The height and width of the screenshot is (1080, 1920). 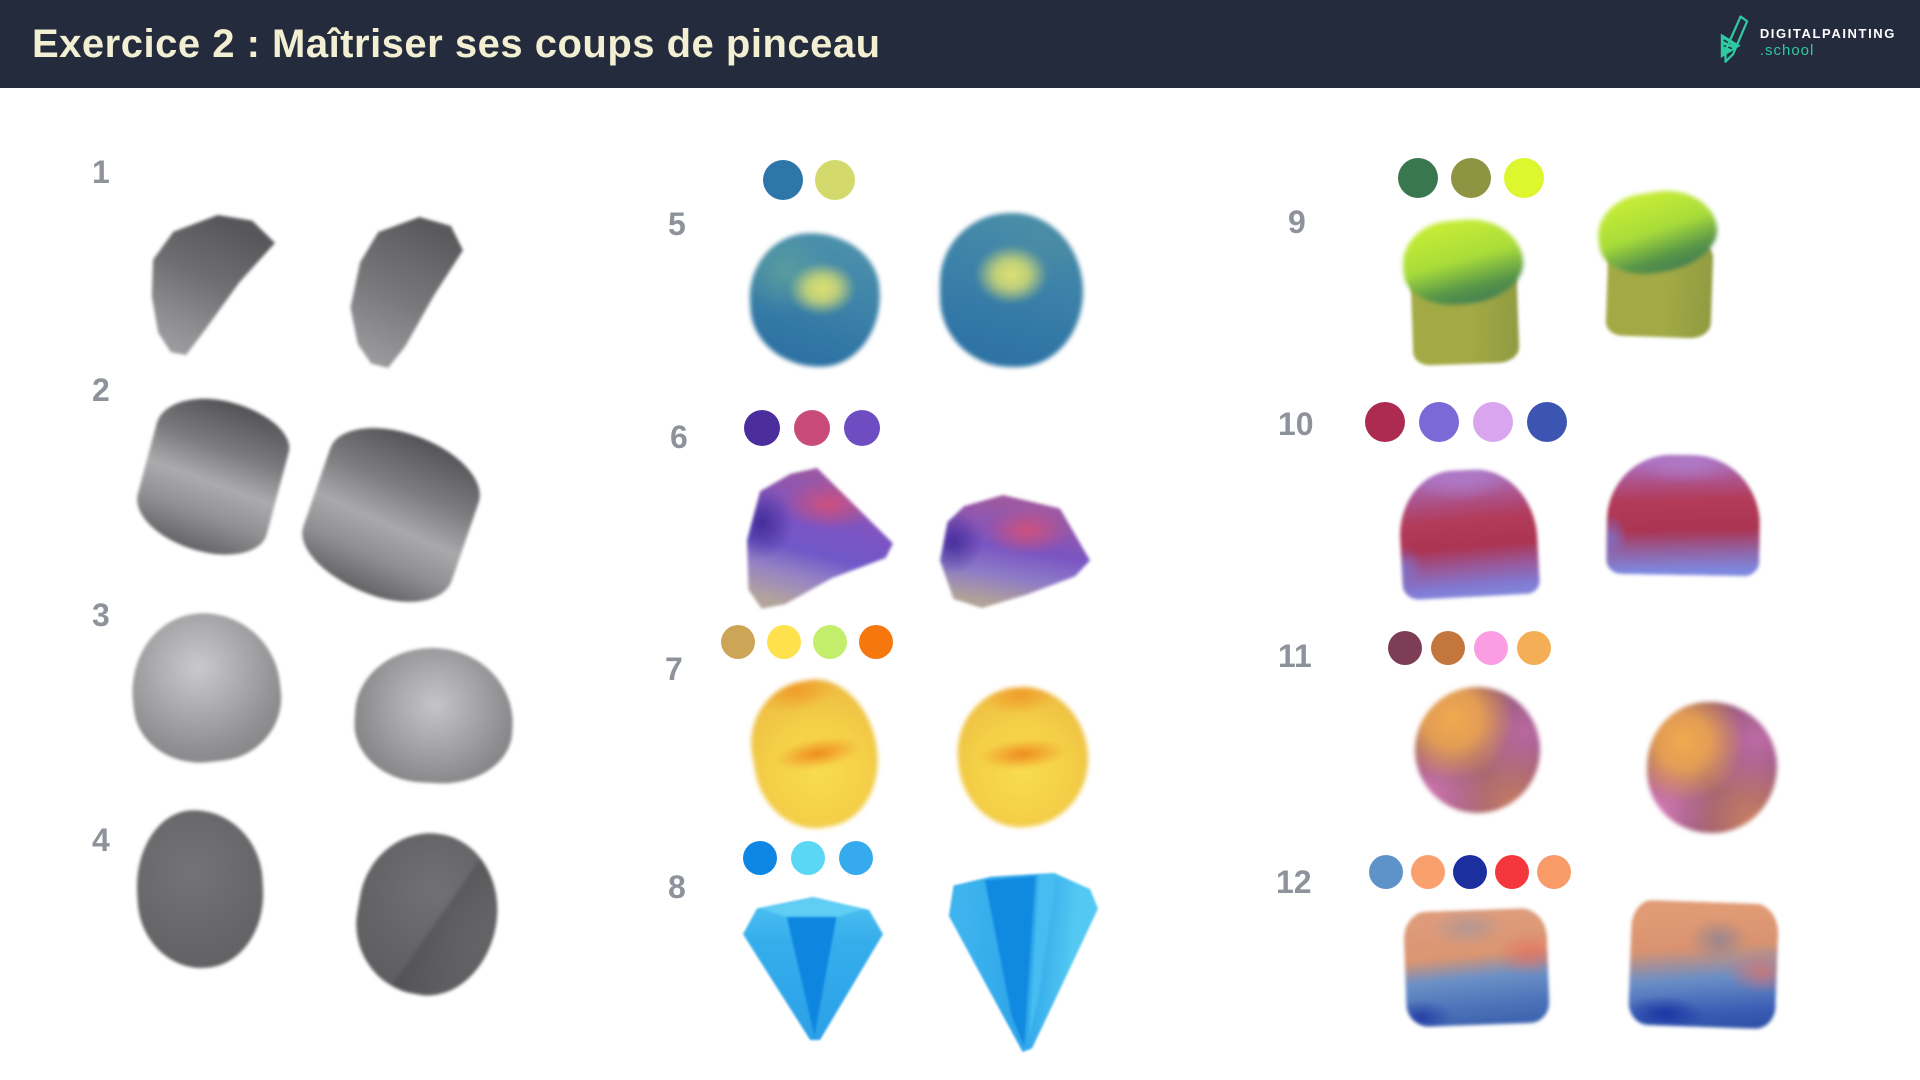 What do you see at coordinates (1540, 265) in the screenshot?
I see `exercise-9: 9` at bounding box center [1540, 265].